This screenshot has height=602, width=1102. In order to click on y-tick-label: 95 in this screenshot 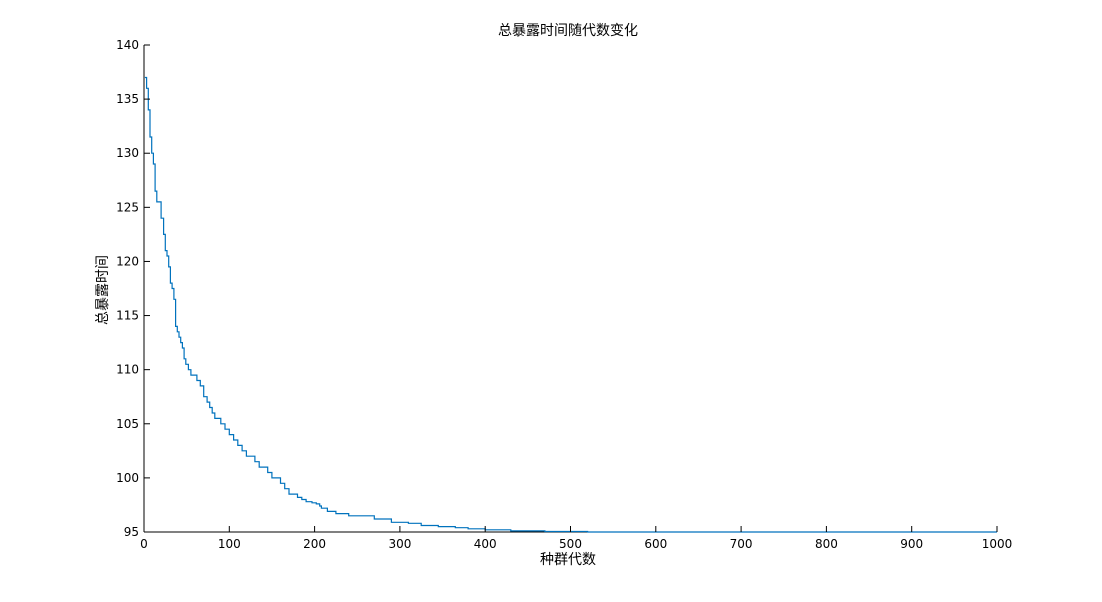, I will do `click(131, 532)`.